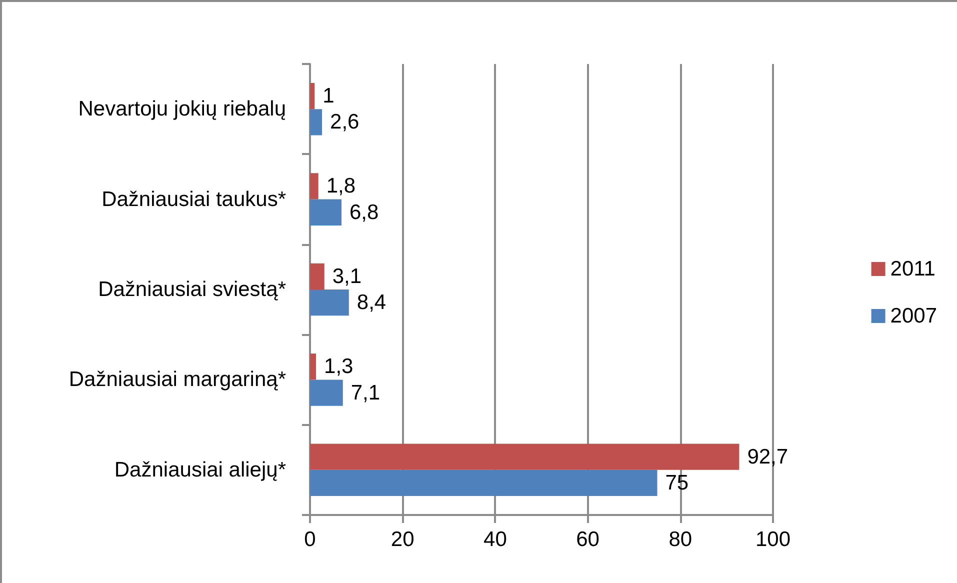 The height and width of the screenshot is (583, 957). What do you see at coordinates (310, 539) in the screenshot?
I see `x-tick-label: 0` at bounding box center [310, 539].